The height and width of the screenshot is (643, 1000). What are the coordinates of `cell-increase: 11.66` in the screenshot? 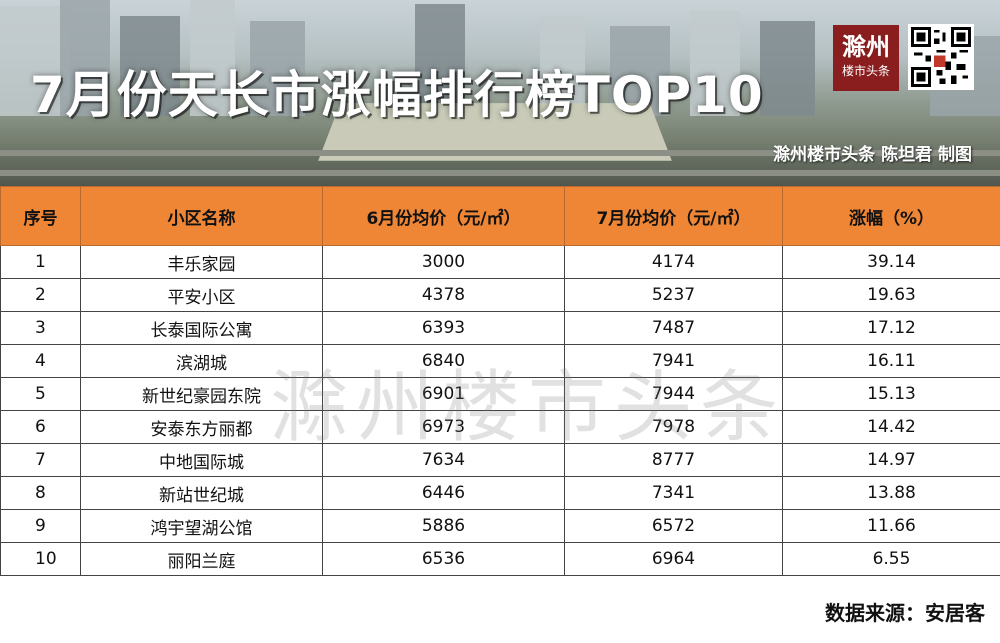 It's located at (891, 526).